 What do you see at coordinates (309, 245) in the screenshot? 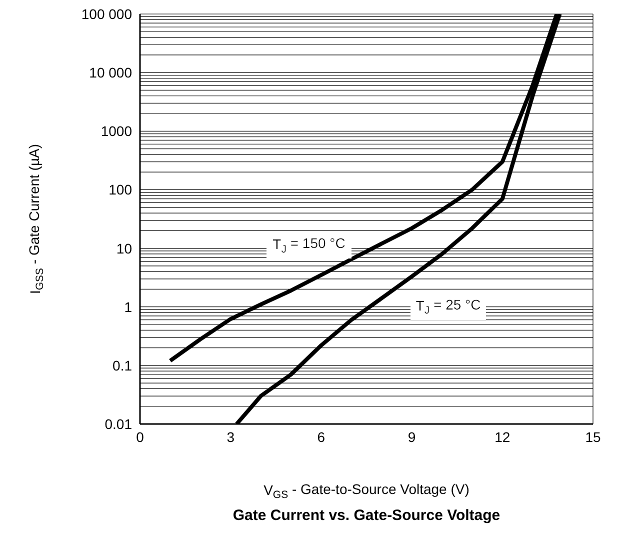
I see `series-label: T$_{J}$ = 150 °C` at bounding box center [309, 245].